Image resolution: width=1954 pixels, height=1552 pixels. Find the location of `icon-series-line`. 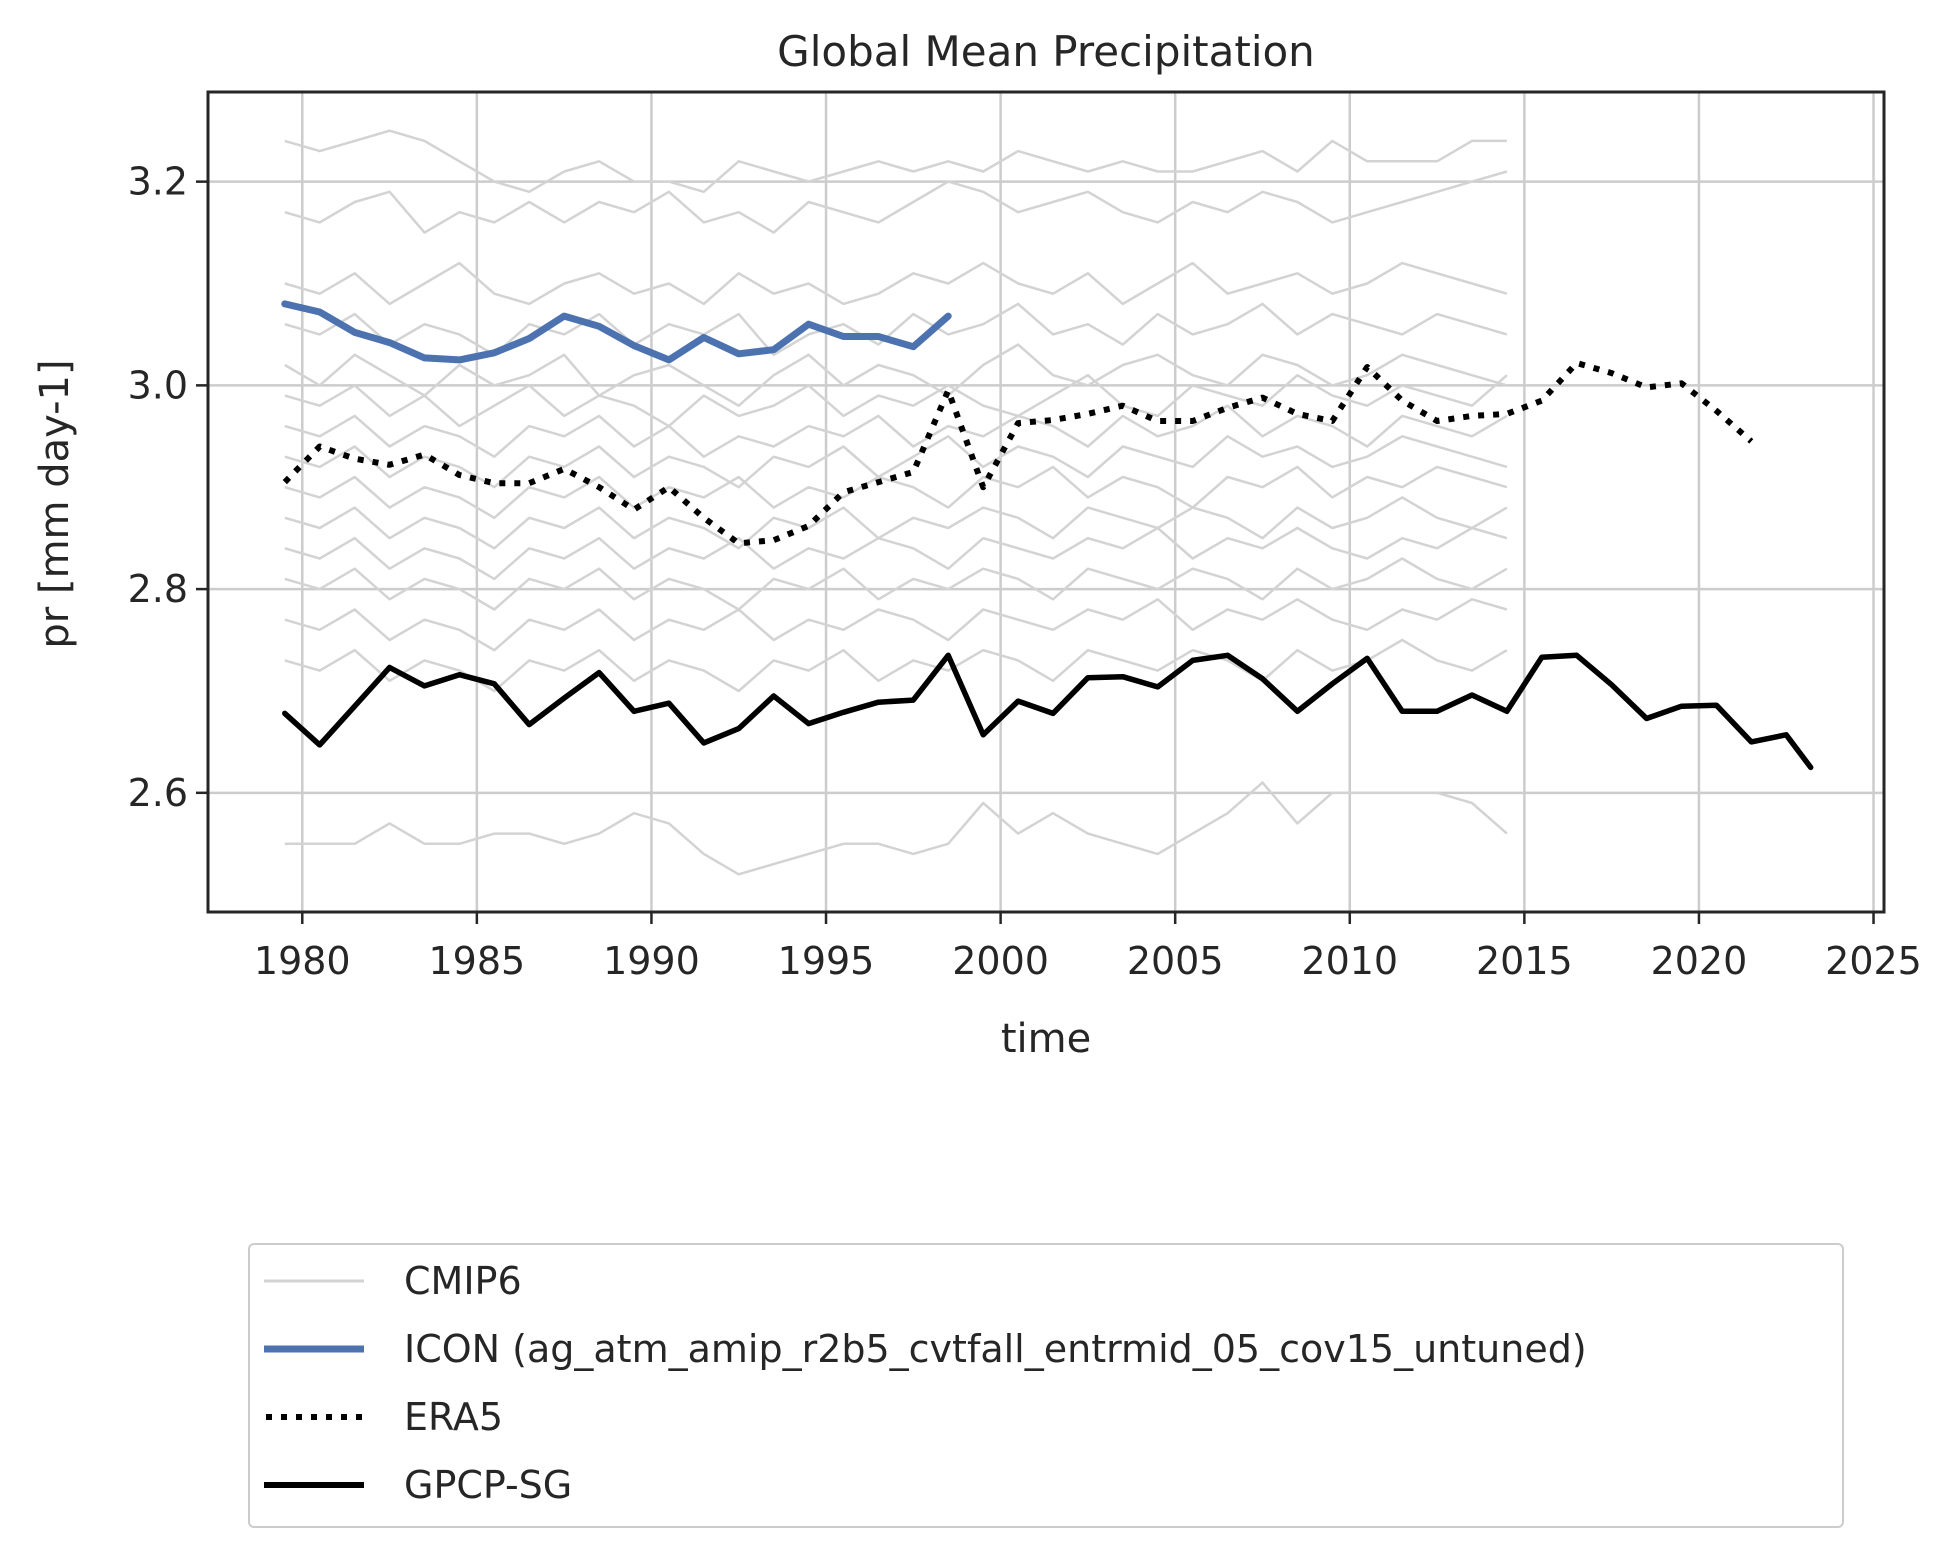

icon-series-line is located at coordinates (616, 332).